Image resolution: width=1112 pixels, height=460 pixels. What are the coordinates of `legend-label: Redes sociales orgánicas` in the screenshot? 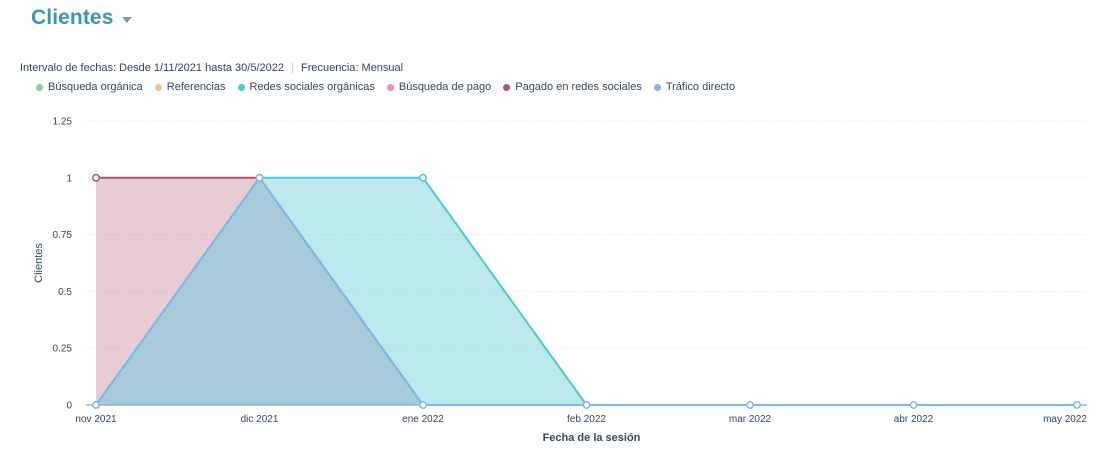 It's located at (312, 87).